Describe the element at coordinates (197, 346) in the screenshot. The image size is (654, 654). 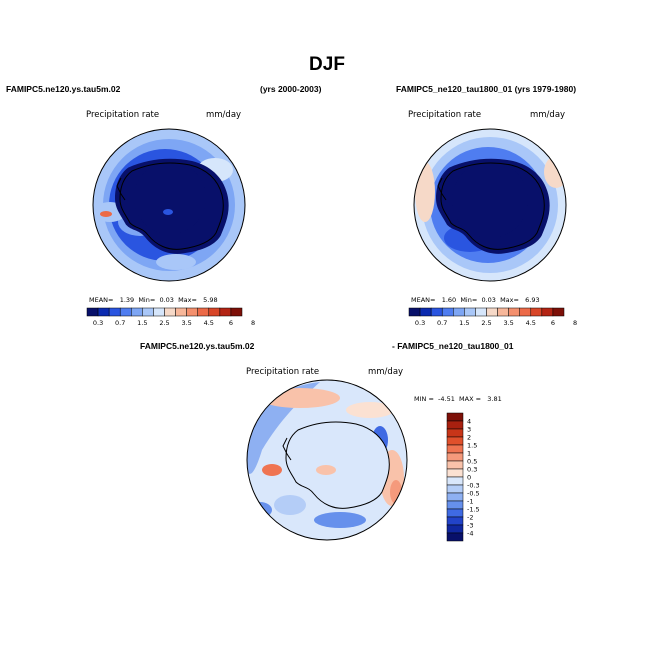
I see `diff-case-a-label: FAMIPC5.ne120.ys.tau5m.02` at that location.